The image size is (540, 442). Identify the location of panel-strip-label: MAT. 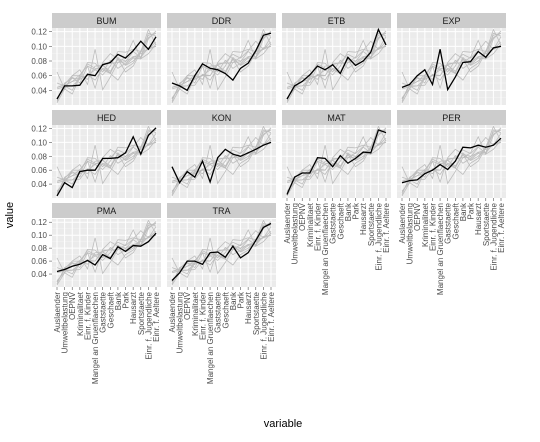
(336, 118).